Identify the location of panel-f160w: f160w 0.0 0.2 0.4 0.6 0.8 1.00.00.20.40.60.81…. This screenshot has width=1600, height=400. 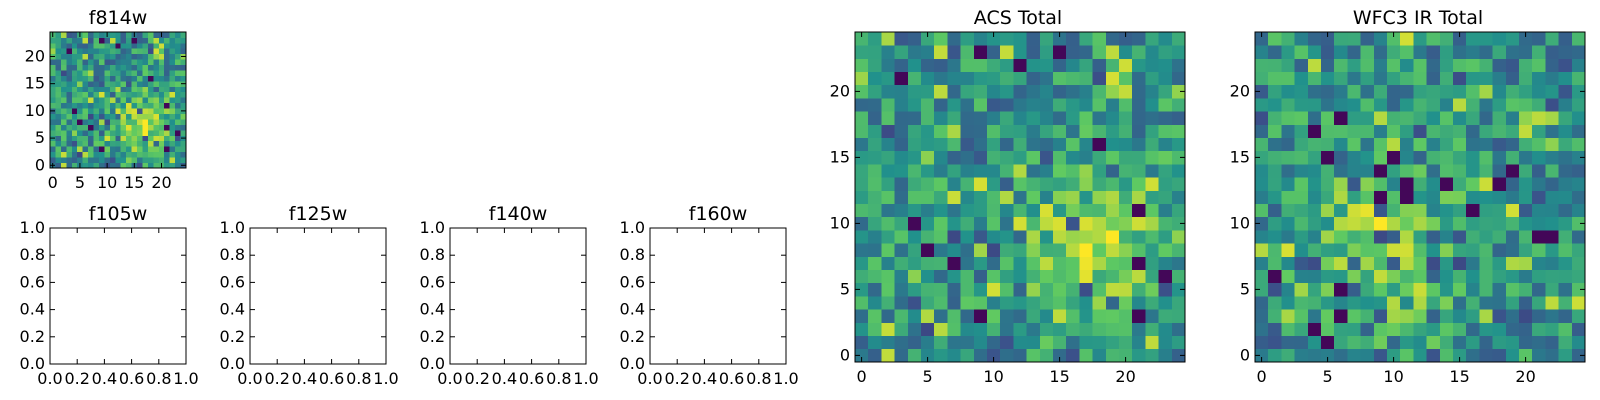
(709, 295).